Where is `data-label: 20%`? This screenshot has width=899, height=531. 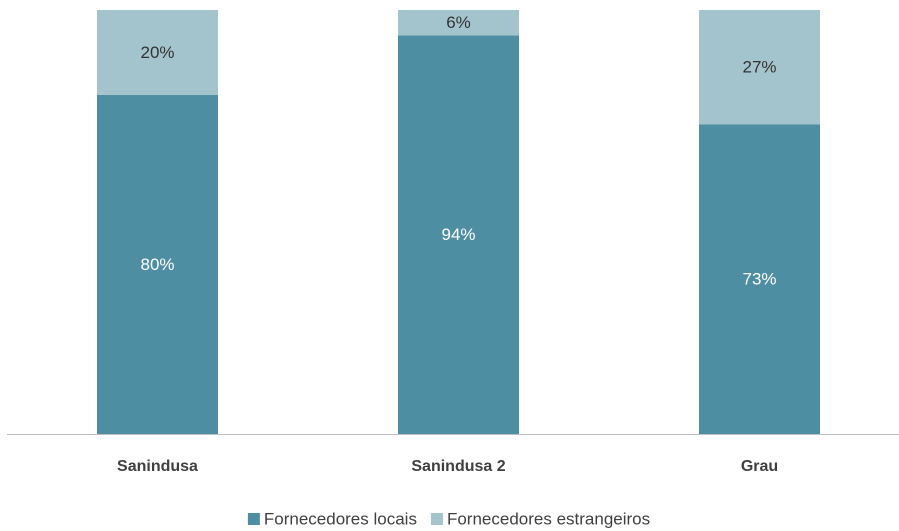
data-label: 20% is located at coordinates (157, 52).